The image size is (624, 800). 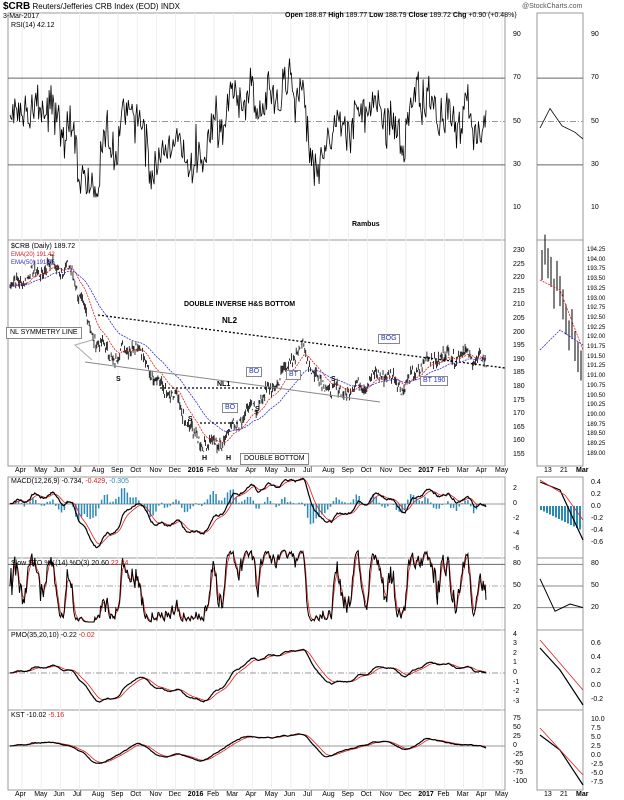 What do you see at coordinates (516, 701) in the screenshot?
I see `y-tick-label: -3` at bounding box center [516, 701].